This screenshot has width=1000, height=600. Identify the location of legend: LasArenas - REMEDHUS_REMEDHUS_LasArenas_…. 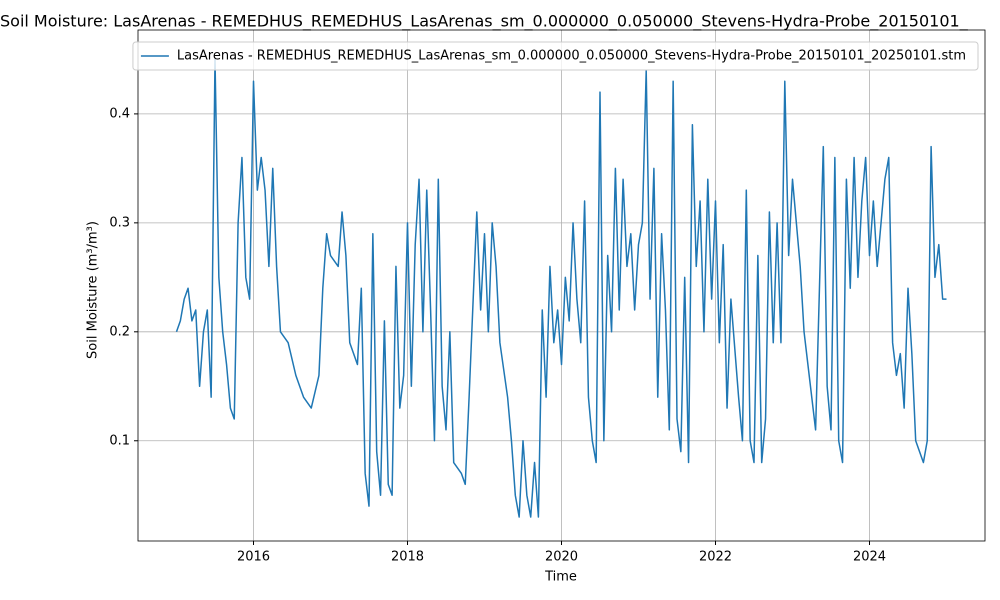
(555, 56).